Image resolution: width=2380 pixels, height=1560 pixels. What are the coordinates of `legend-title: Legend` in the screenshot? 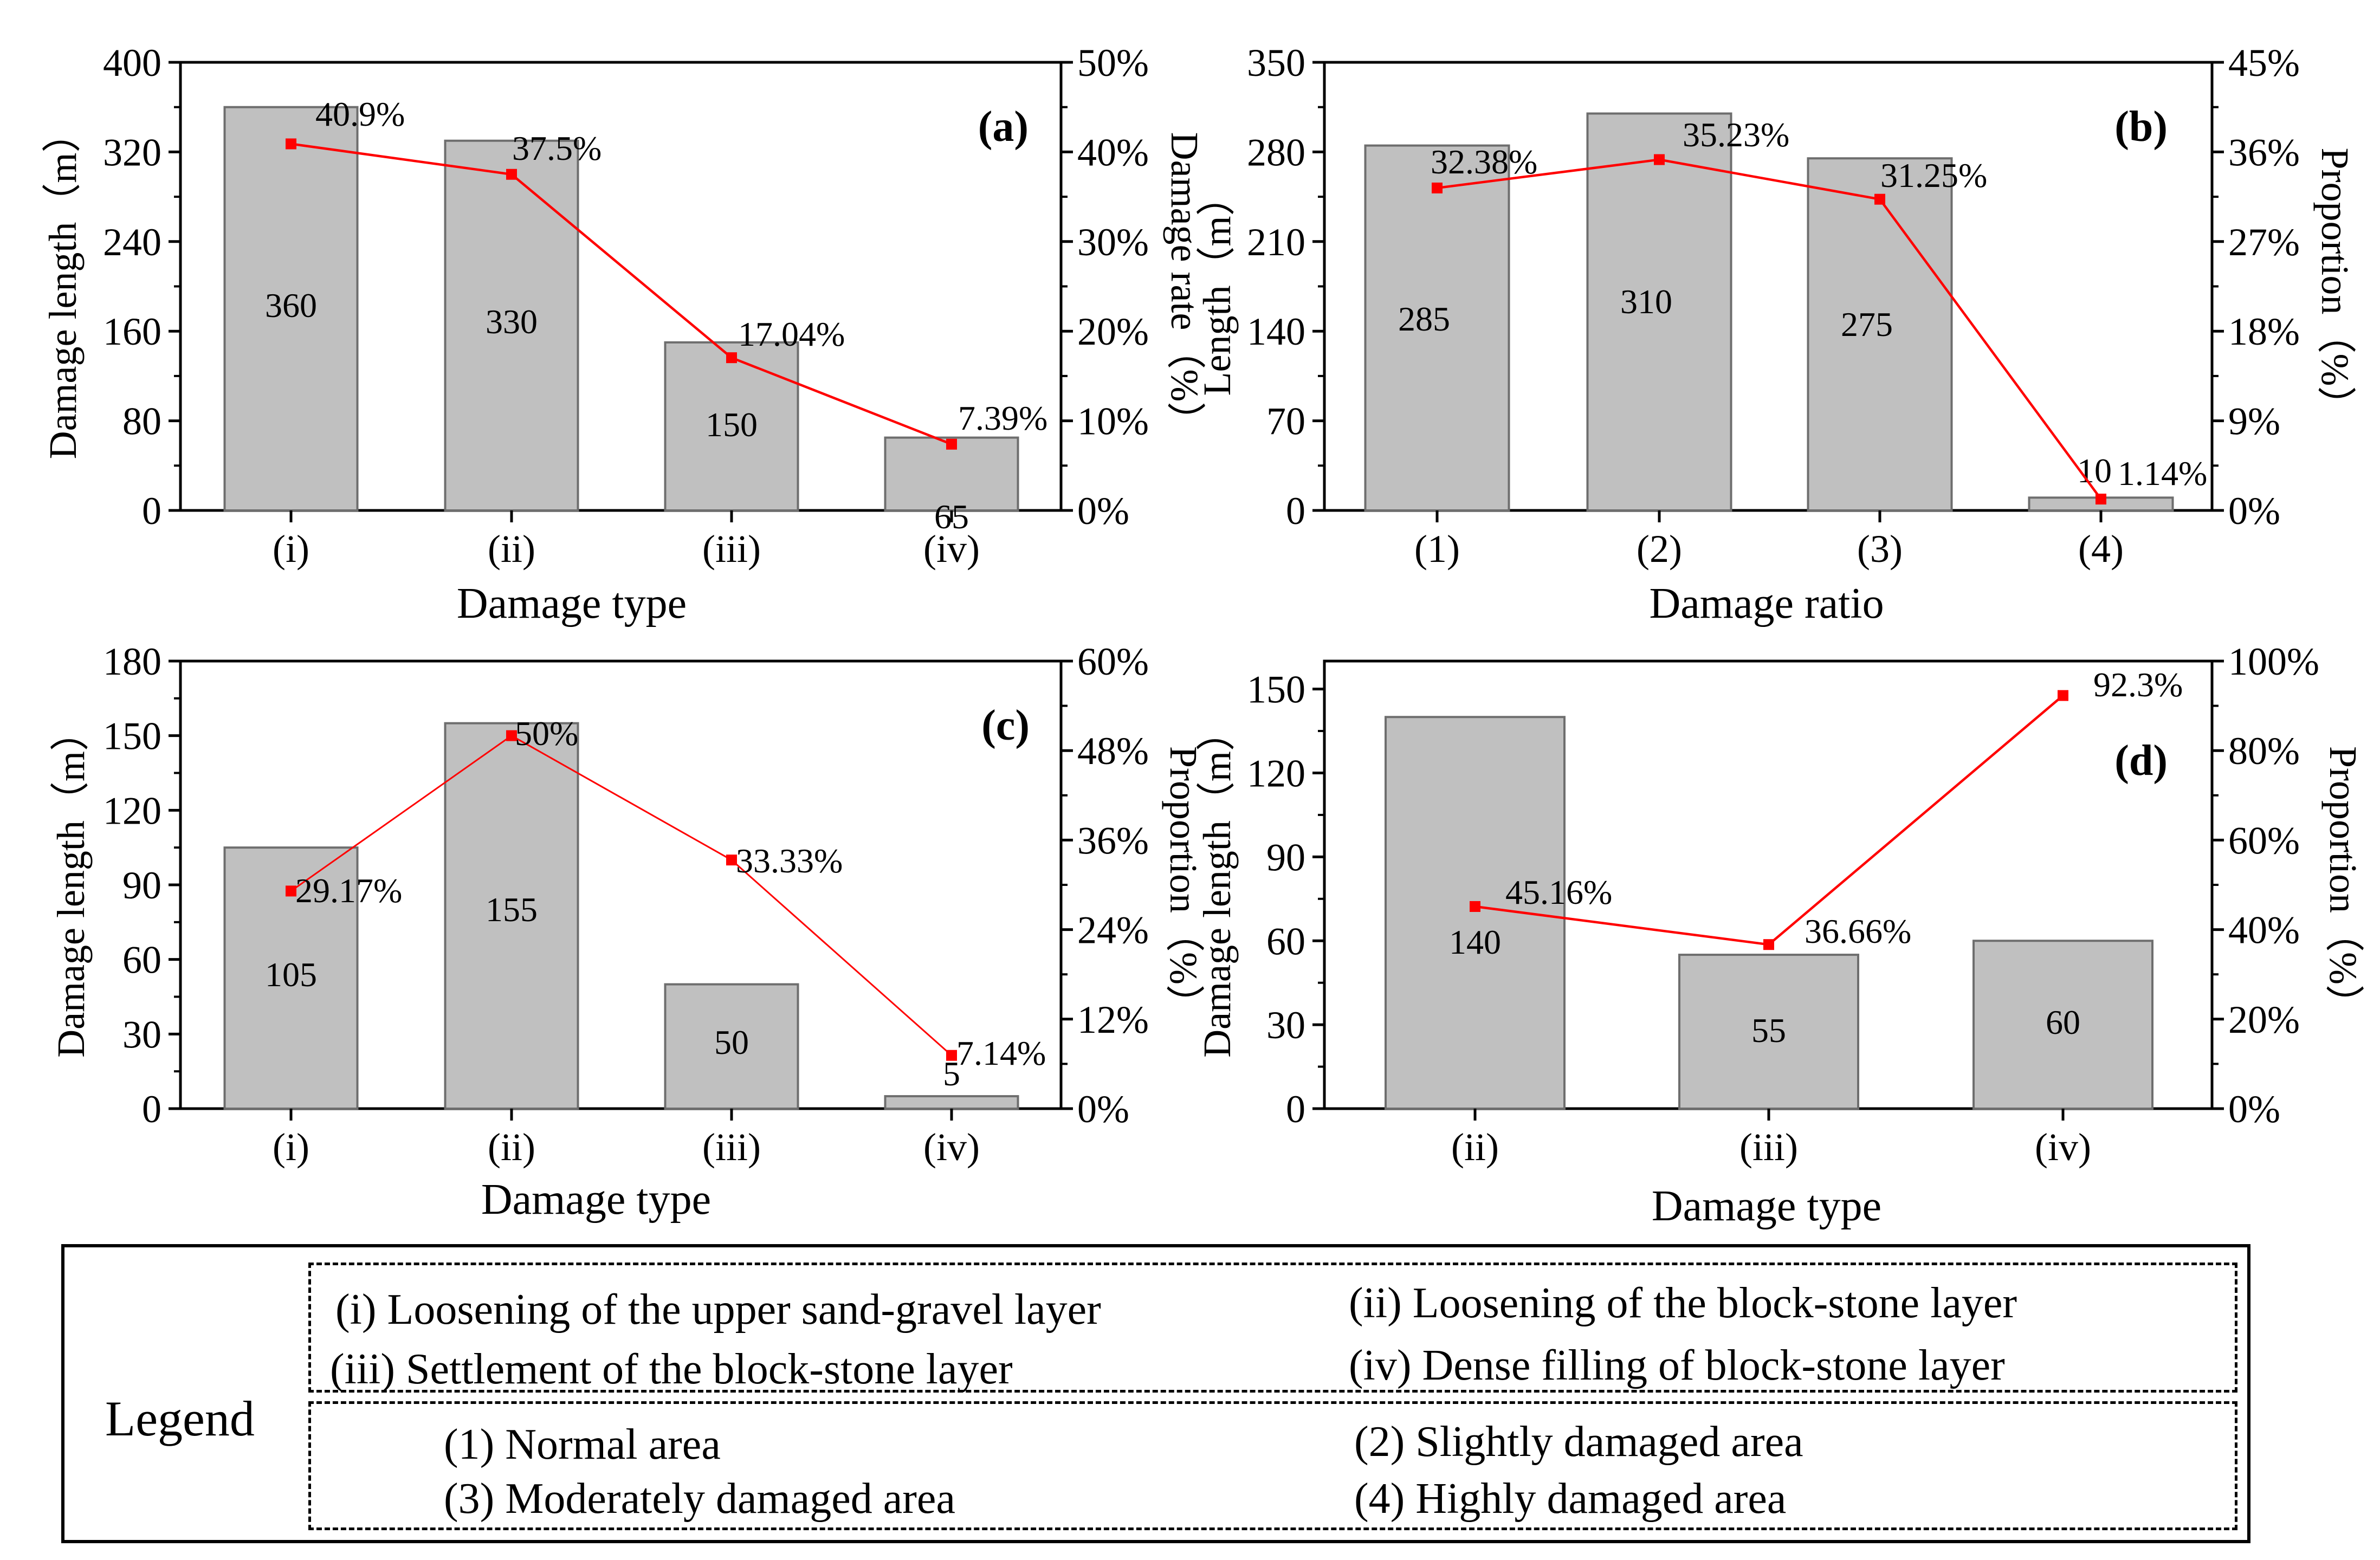 It's located at (180, 1419).